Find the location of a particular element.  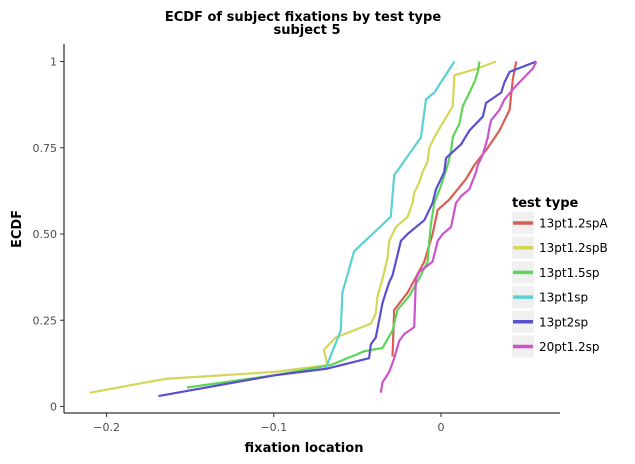

x-axis-ticks: −0.2 −0.1 0 is located at coordinates (269, 423).